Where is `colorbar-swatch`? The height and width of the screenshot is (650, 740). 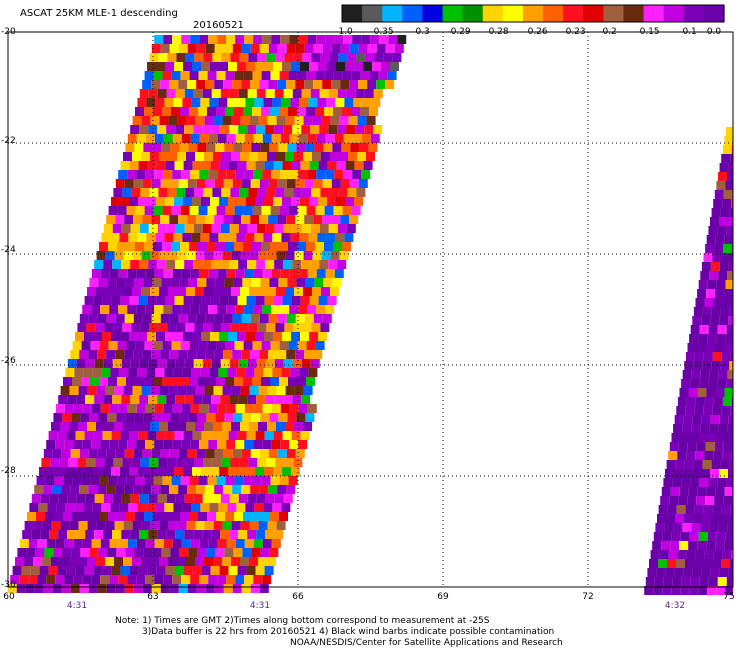 colorbar-swatch is located at coordinates (493, 13).